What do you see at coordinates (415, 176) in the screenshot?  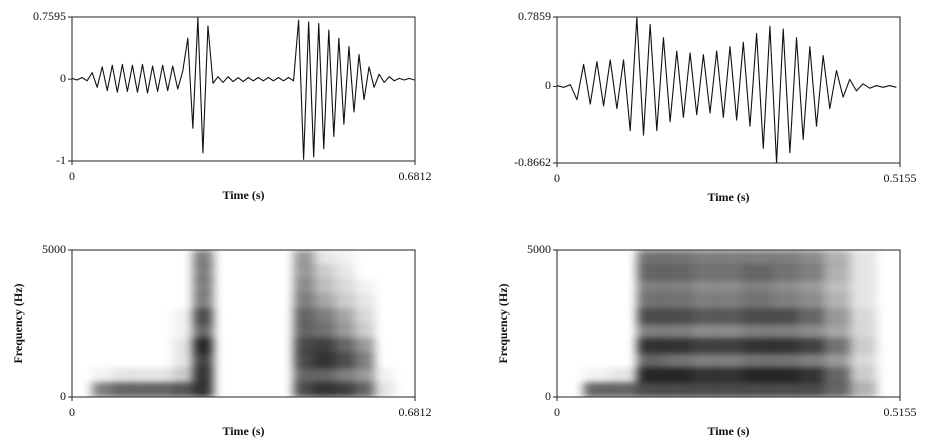 I see `x-tick-label: 0.6812` at bounding box center [415, 176].